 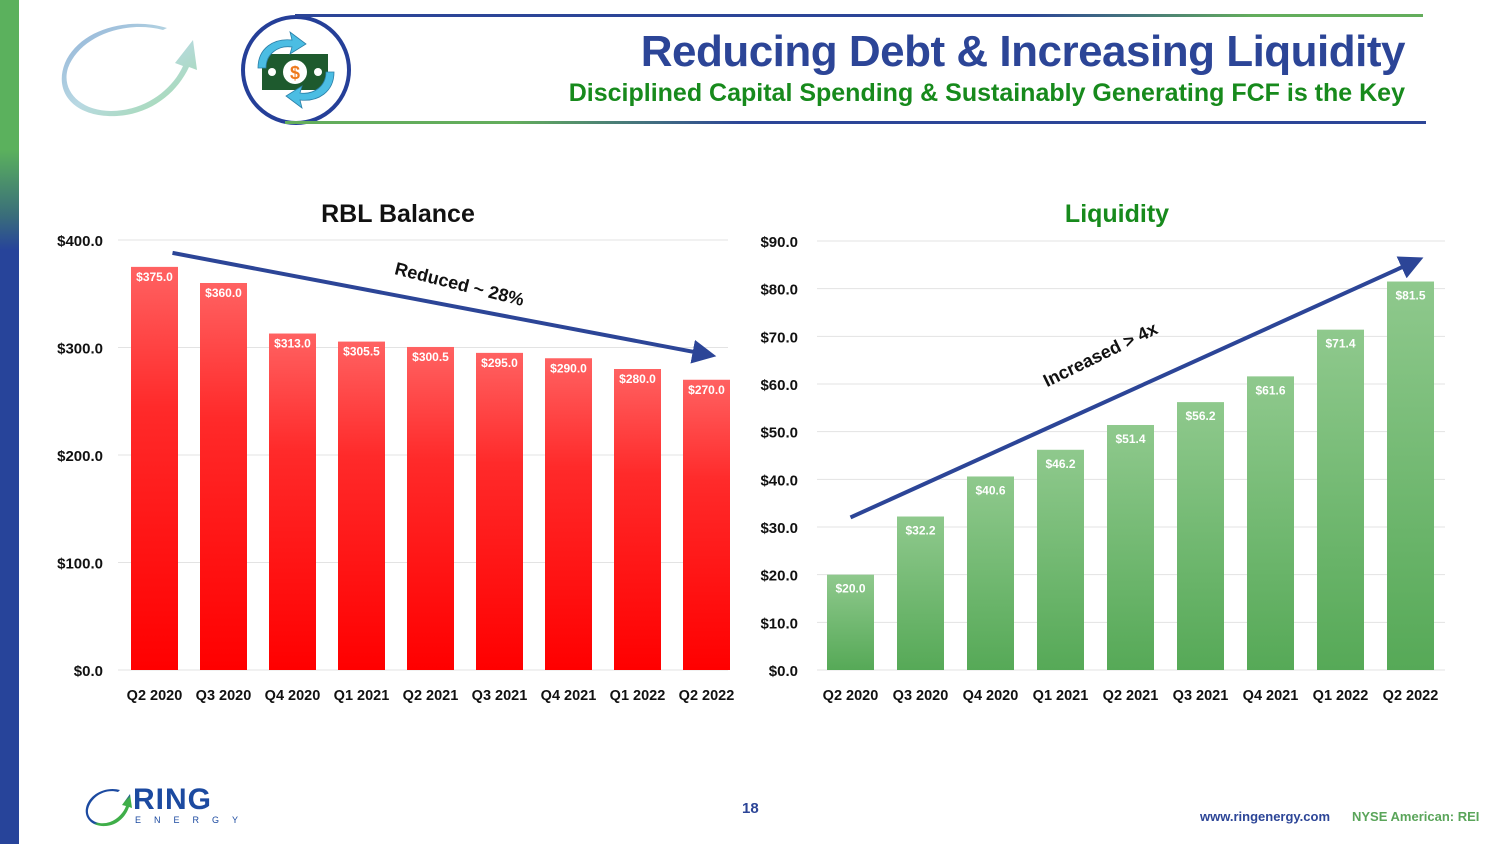 What do you see at coordinates (1265, 816) in the screenshot?
I see `website-link: www.ringenergy.com` at bounding box center [1265, 816].